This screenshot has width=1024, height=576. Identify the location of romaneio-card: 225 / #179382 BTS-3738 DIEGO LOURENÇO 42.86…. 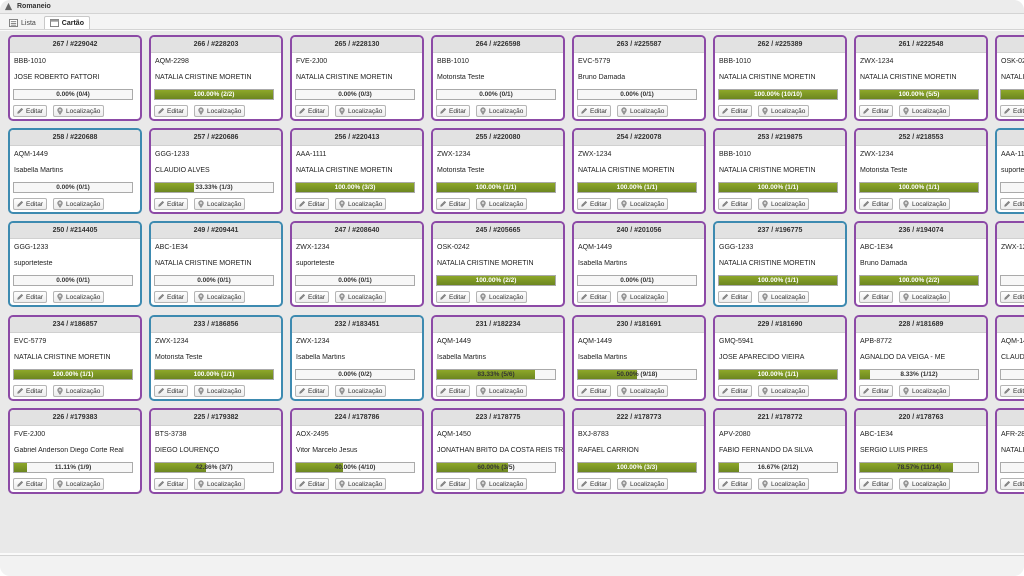
(216, 451).